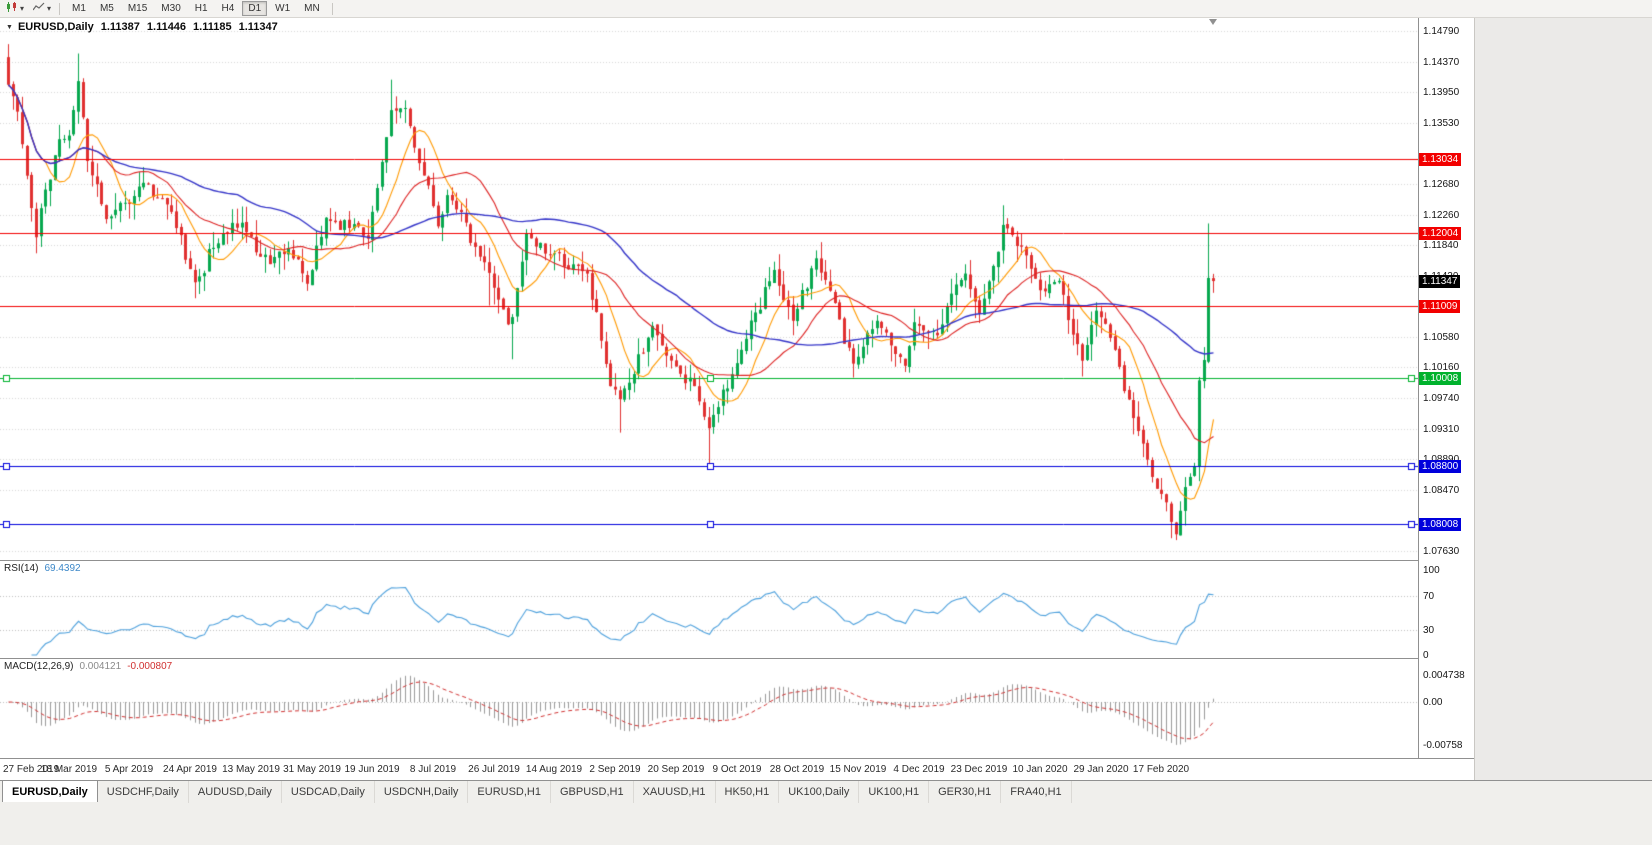  Describe the element at coordinates (258, 27) in the screenshot. I see `ohlc-close: 1.11347` at that location.